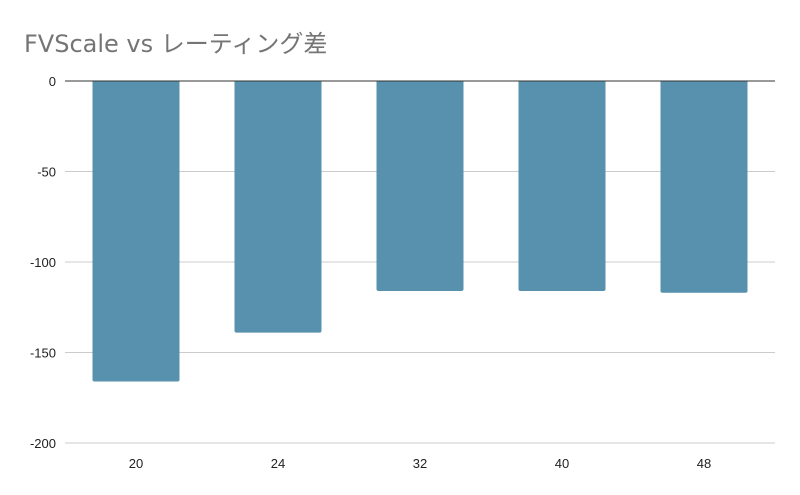 The image size is (800, 495). I want to click on y-tick-label: -200, so click(43, 443).